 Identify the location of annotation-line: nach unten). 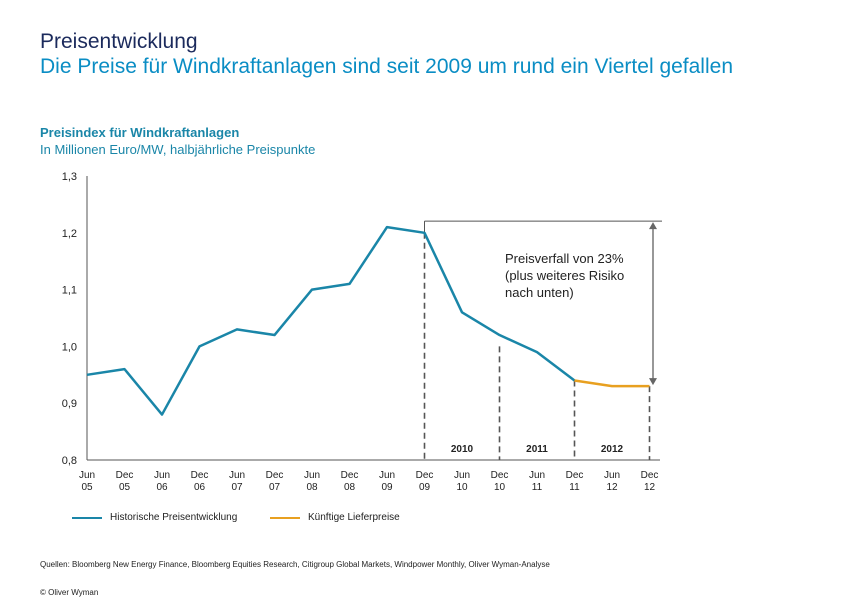
(539, 292).